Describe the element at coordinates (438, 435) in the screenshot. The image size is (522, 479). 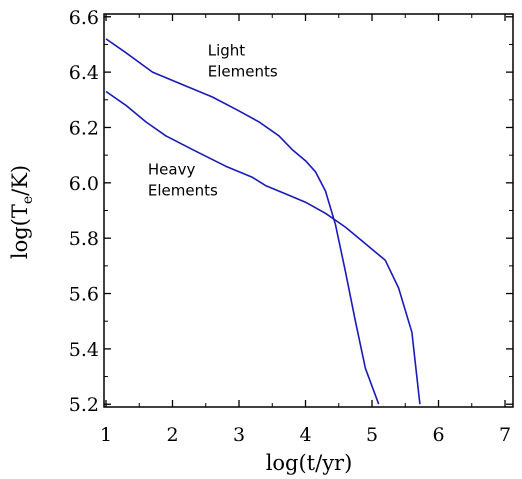
I see `x-tick-label: 6` at that location.